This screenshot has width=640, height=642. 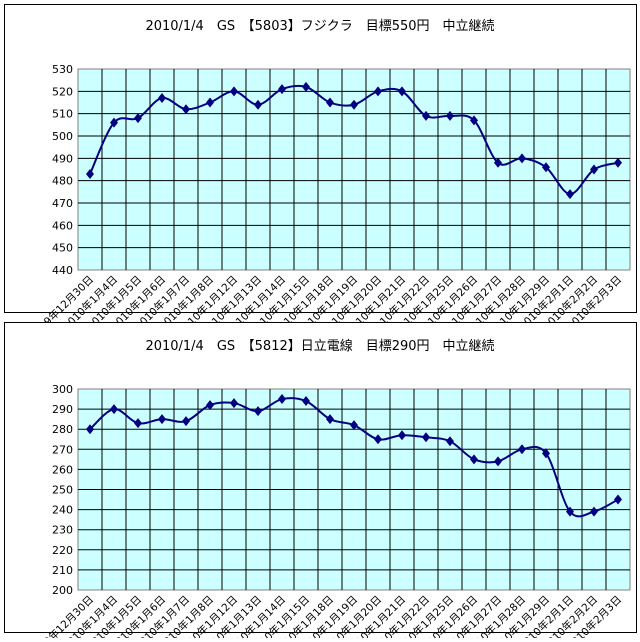 What do you see at coordinates (62, 158) in the screenshot?
I see `y-tick-label: 490` at bounding box center [62, 158].